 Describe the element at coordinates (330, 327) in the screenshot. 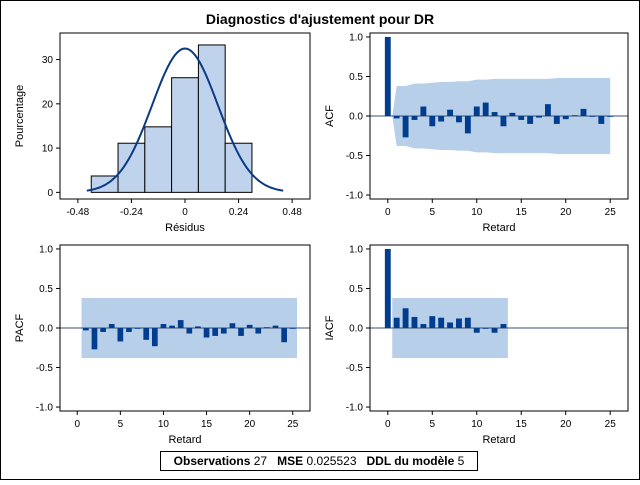

I see `iacf-y-axis-label: IACF` at that location.